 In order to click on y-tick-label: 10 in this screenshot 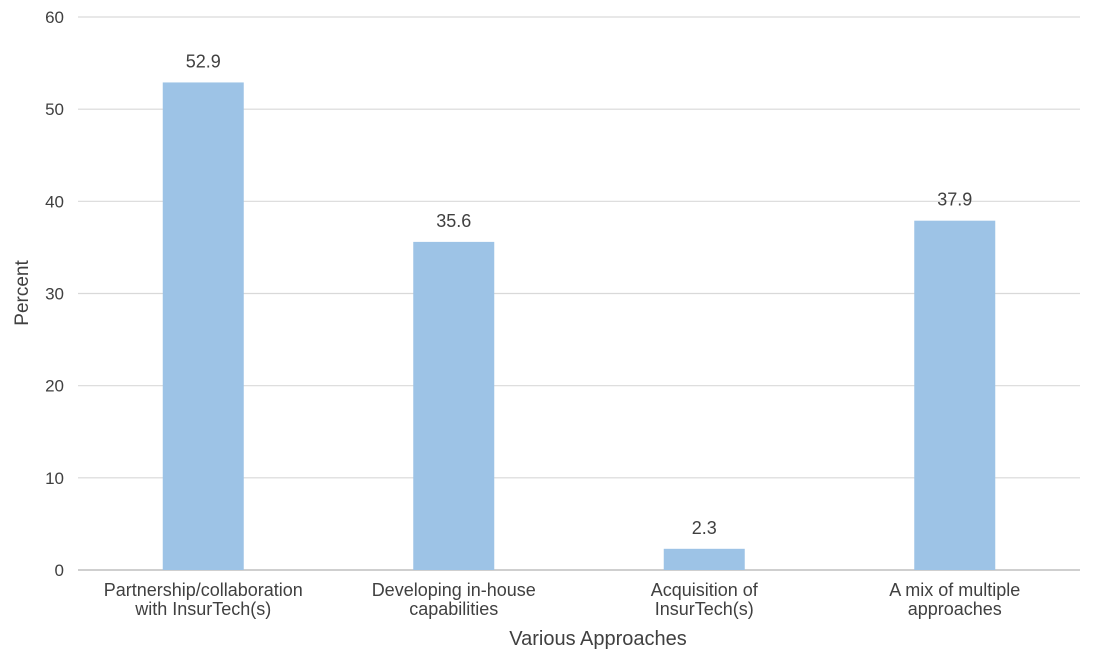, I will do `click(54, 478)`.